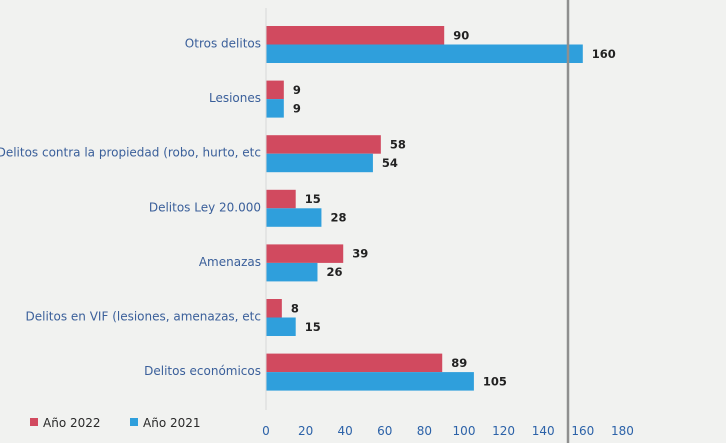  Describe the element at coordinates (543, 431) in the screenshot. I see `x-tick-label: 140` at that location.